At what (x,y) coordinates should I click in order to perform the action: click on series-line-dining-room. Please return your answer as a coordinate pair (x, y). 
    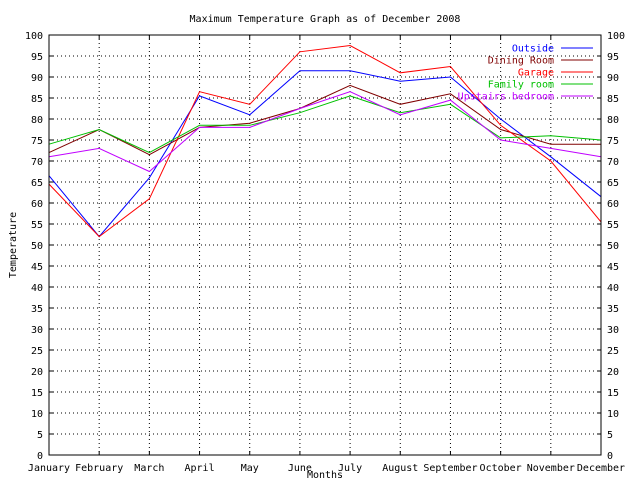
    Looking at the image, I should click on (324, 120).